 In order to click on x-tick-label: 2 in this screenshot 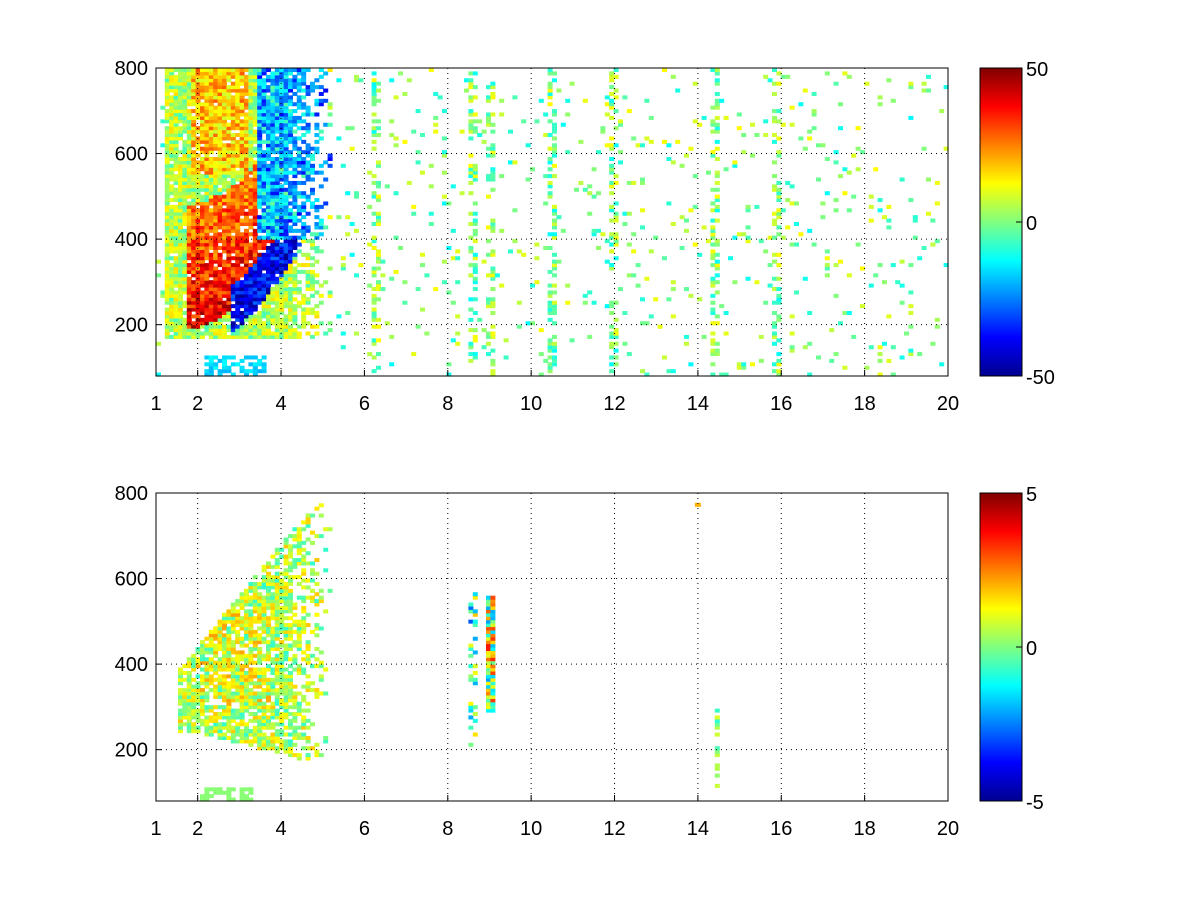, I will do `click(197, 829)`.